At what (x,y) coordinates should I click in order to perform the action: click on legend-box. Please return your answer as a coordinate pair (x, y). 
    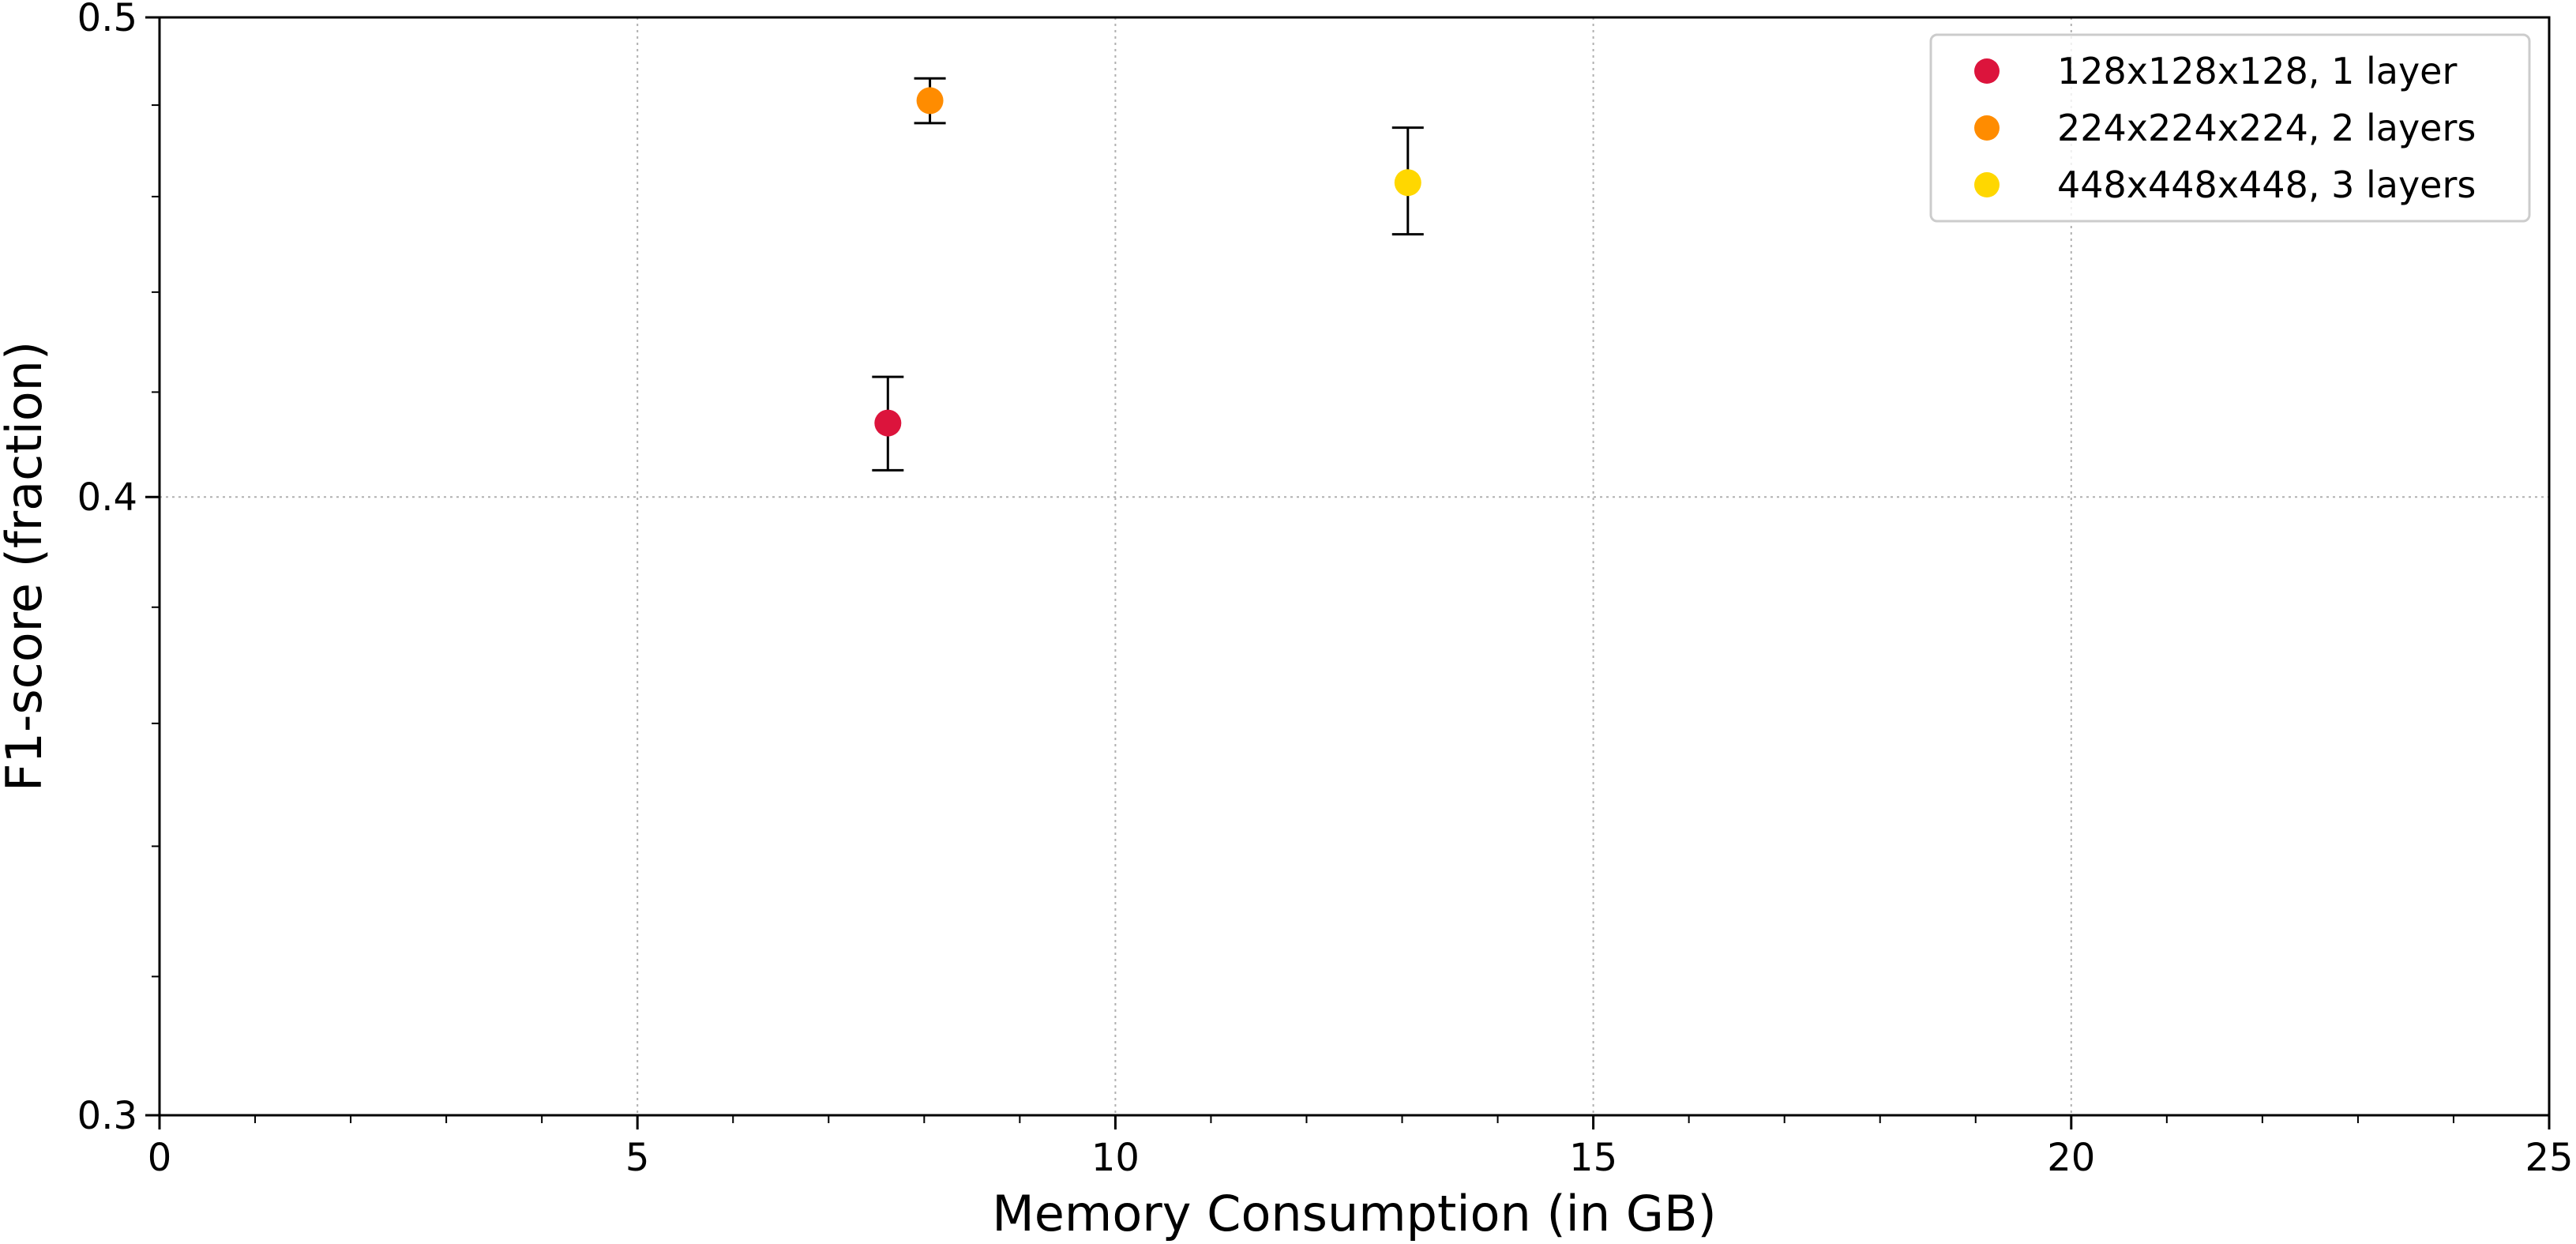
    Looking at the image, I should click on (2230, 128).